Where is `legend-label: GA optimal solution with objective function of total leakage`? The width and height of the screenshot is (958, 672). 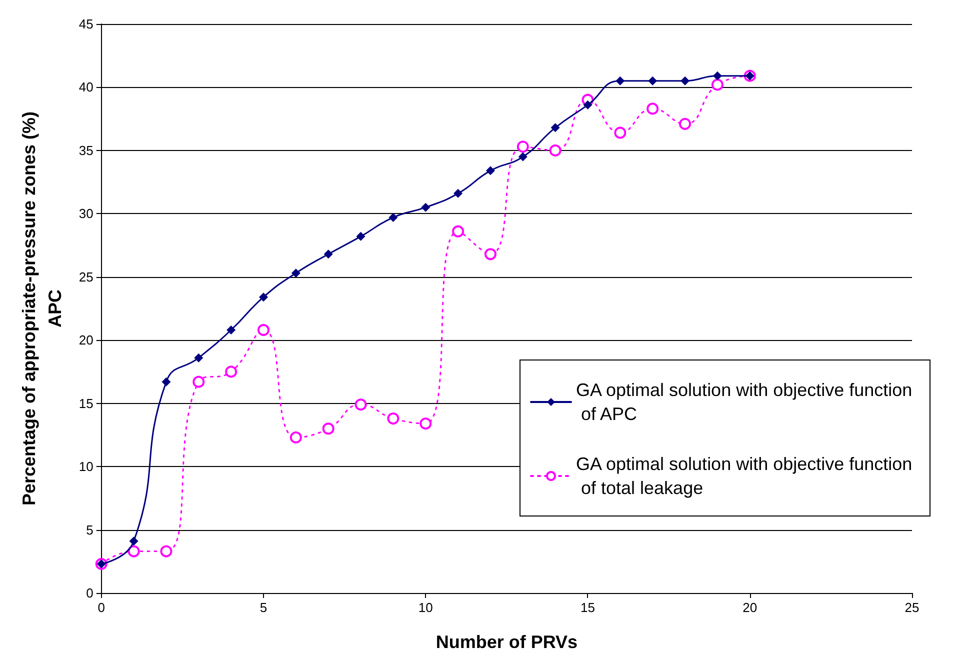 legend-label: GA optimal solution with objective function of total leakage is located at coordinates (744, 476).